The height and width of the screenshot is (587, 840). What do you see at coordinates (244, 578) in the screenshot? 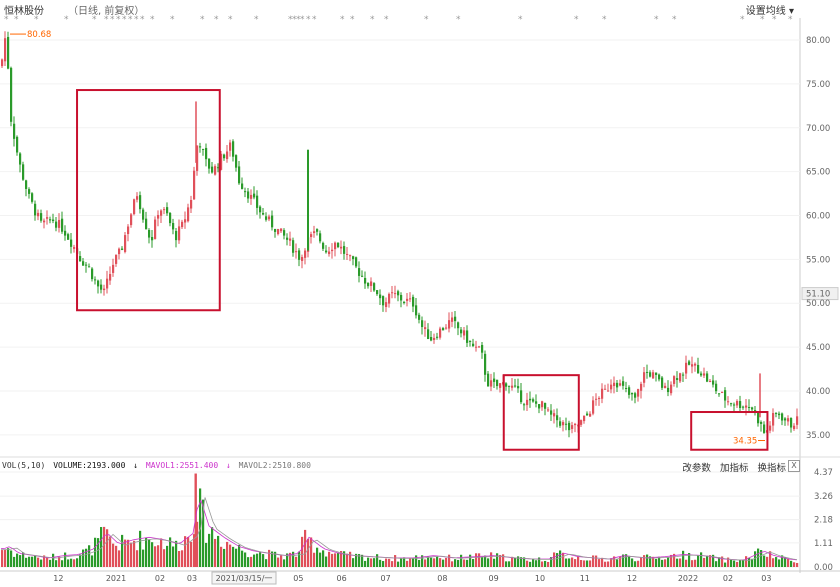
I see `crosshair-date-box` at bounding box center [244, 578].